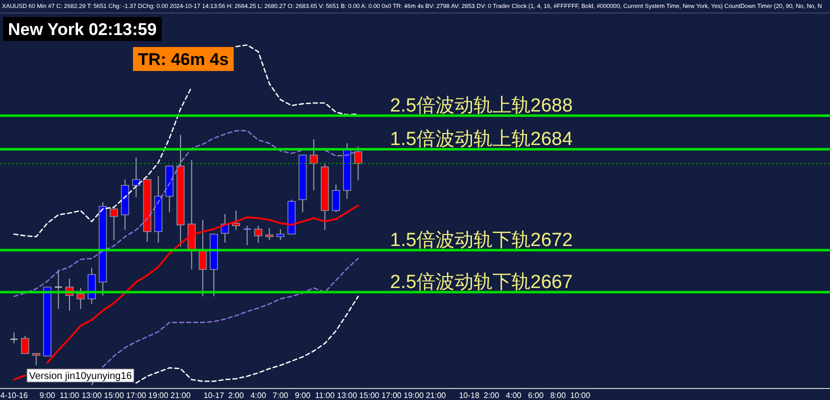  I want to click on x-tick-label: 10-18, so click(469, 395).